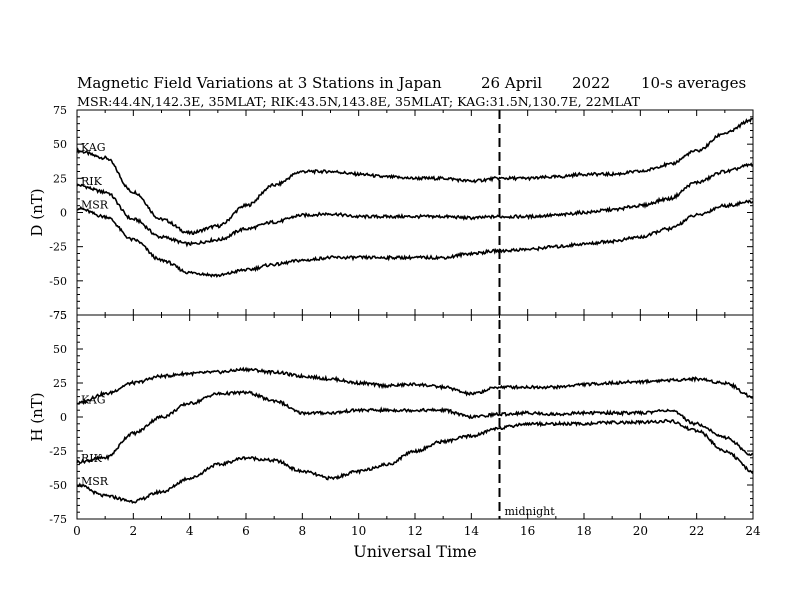  I want to click on x-tick-label: 2, so click(134, 531).